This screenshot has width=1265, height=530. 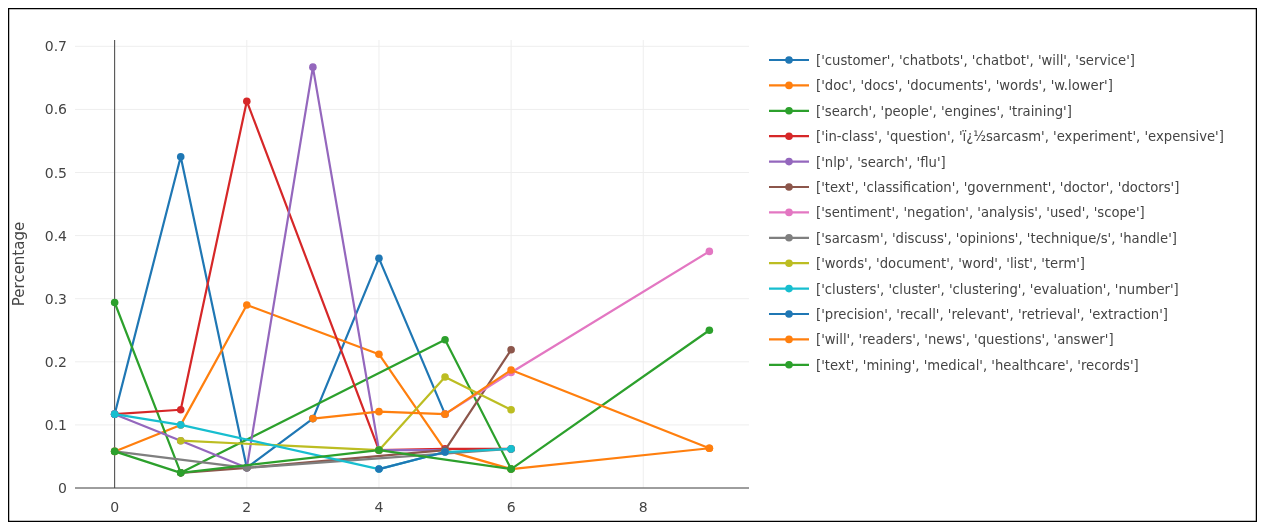 What do you see at coordinates (977, 365) in the screenshot?
I see `legend-label: ['text', 'mining', 'medical', 'healthcare', 'records']` at bounding box center [977, 365].